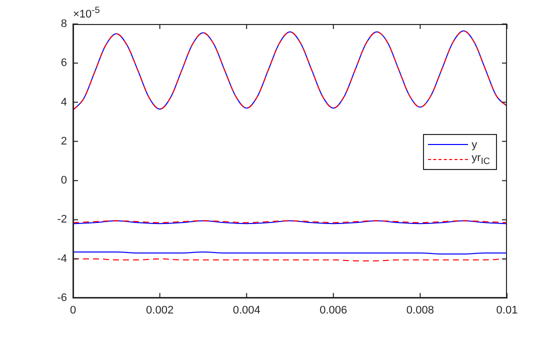 The image size is (560, 337). What do you see at coordinates (62, 258) in the screenshot?
I see `y-tick-label: -4` at bounding box center [62, 258].